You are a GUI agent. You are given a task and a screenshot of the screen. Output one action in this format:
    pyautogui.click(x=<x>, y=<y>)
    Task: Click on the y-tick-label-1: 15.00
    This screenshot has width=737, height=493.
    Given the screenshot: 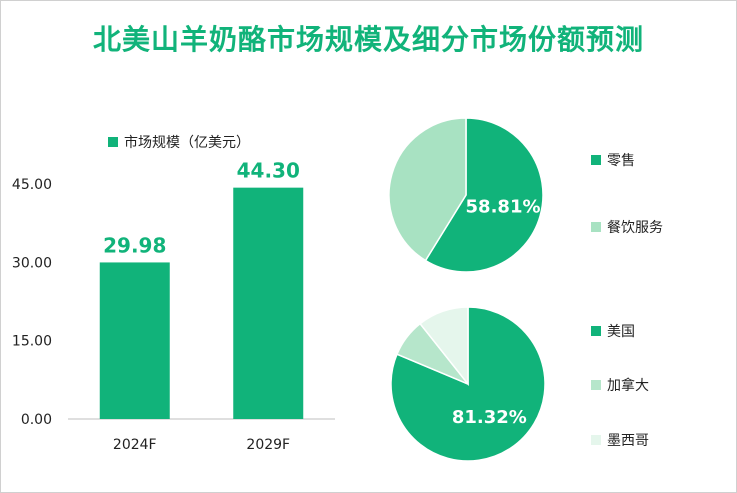 What is the action you would take?
    pyautogui.click(x=32, y=342)
    